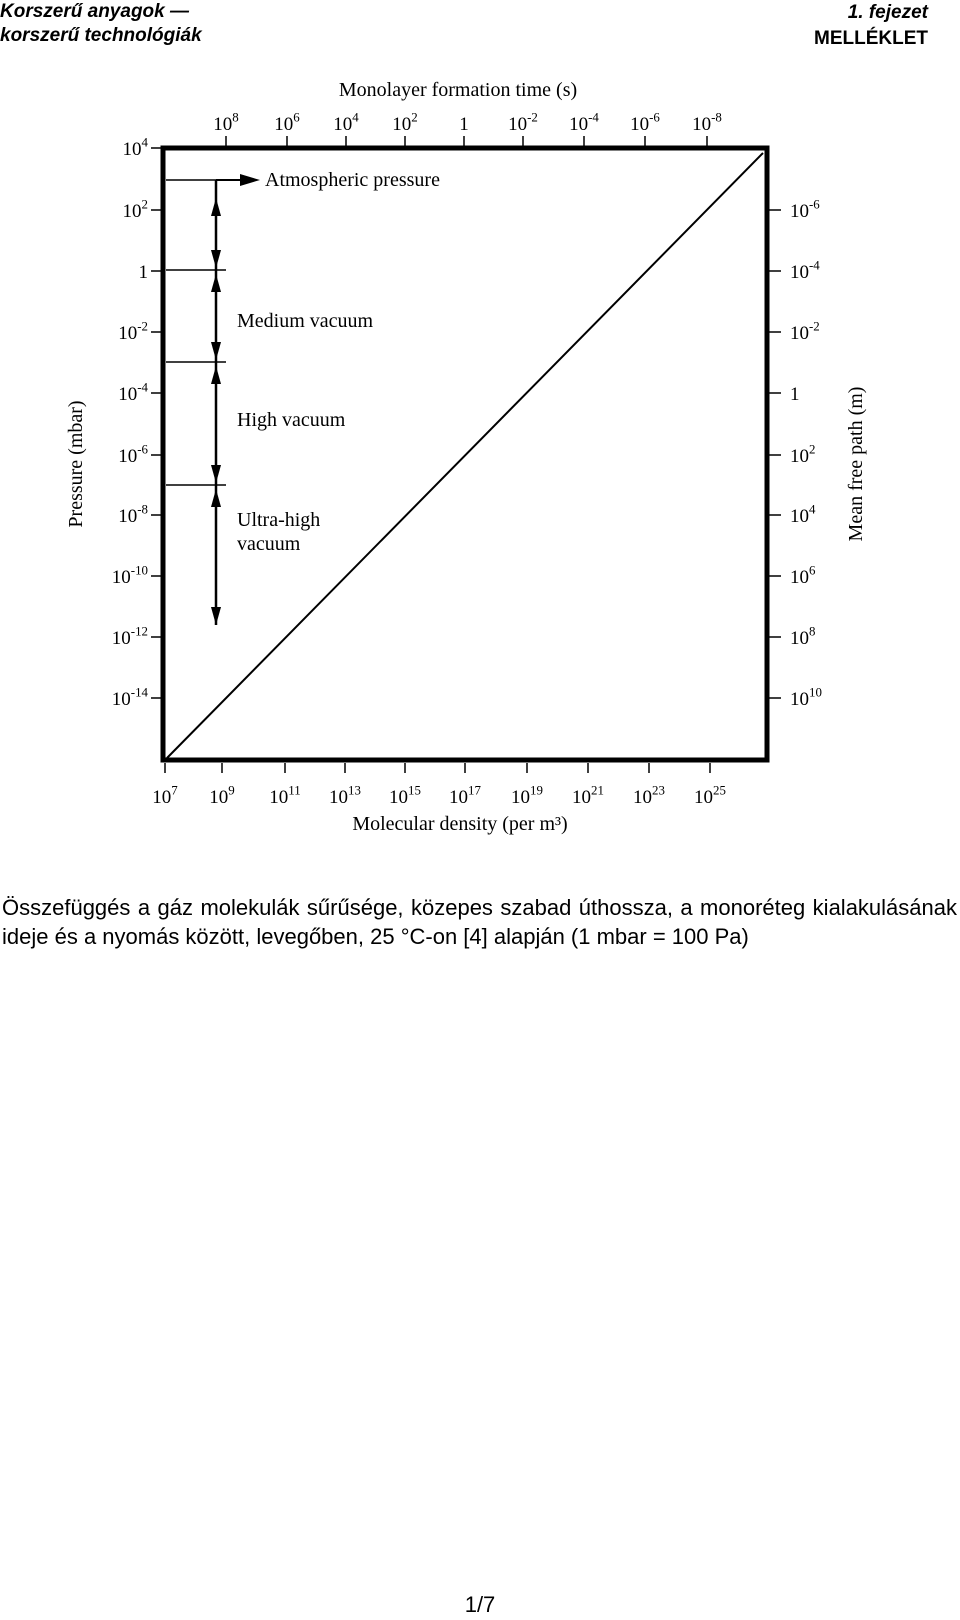  Describe the element at coordinates (135, 209) in the screenshot. I see `left-tick-label: 10²` at that location.